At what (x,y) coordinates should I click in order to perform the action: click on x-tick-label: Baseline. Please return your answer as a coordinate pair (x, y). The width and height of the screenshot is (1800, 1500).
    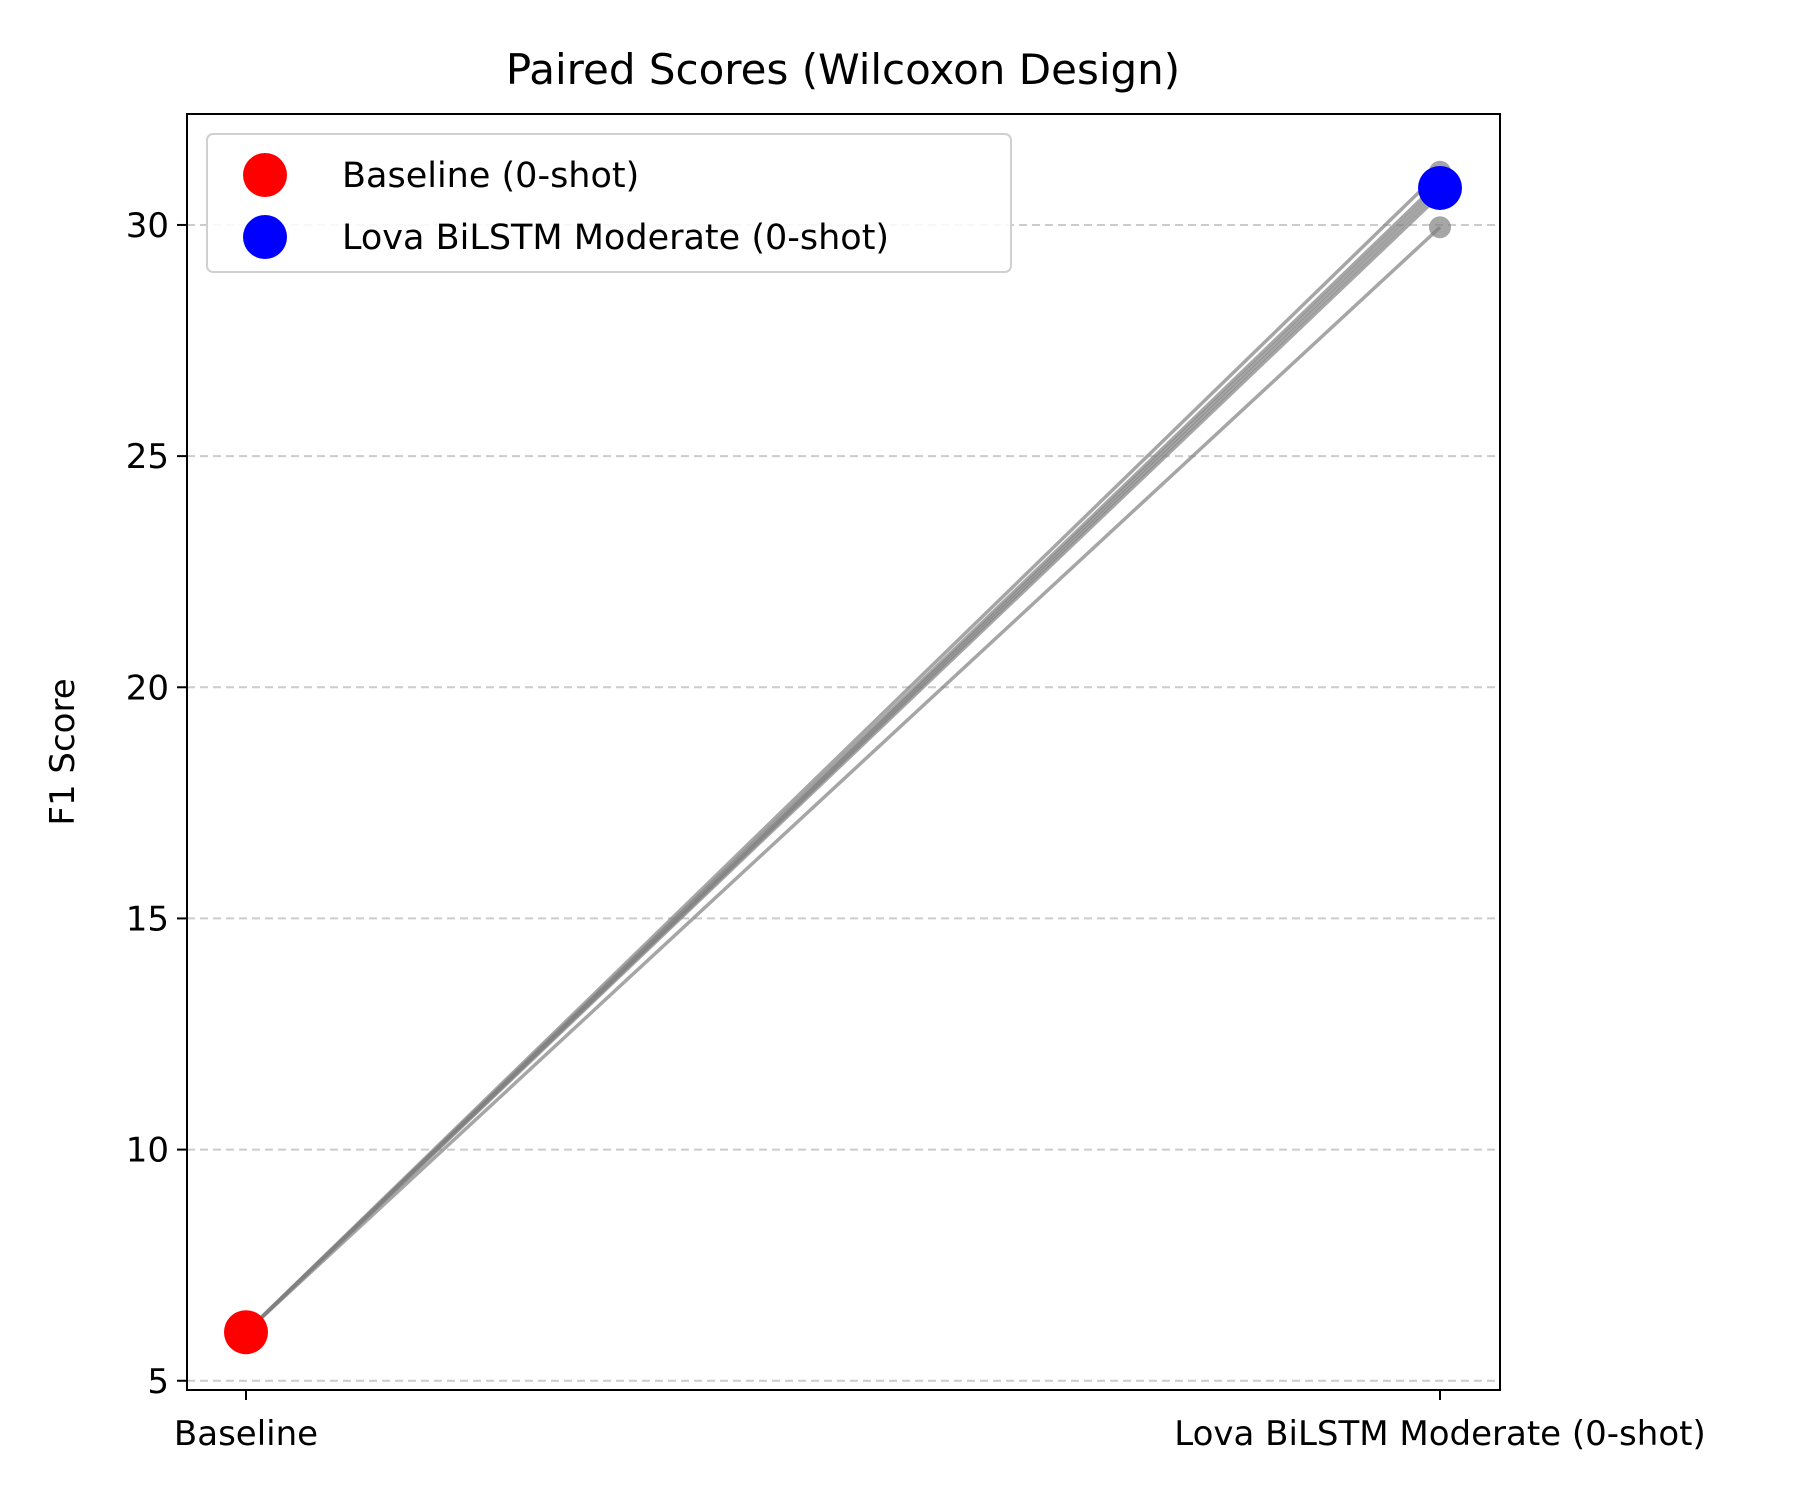
    Looking at the image, I should click on (246, 1434).